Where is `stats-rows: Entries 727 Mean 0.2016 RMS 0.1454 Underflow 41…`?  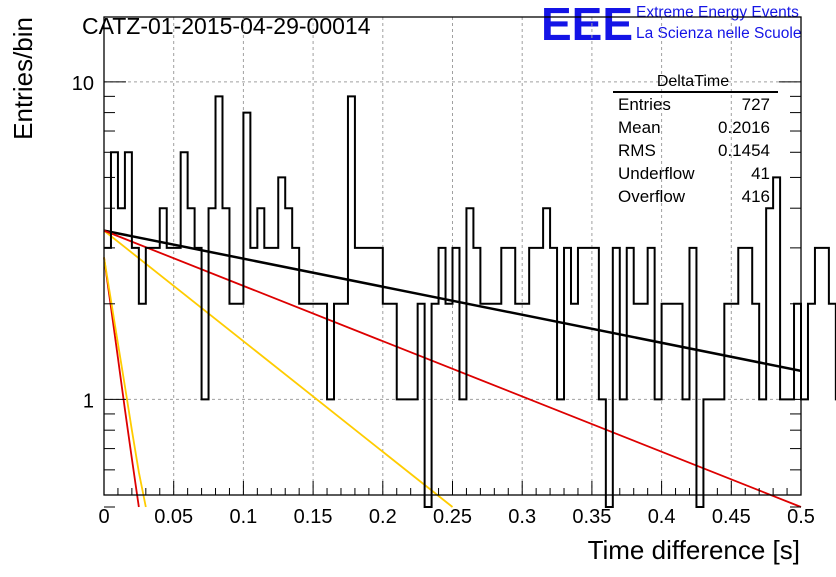 stats-rows: Entries 727 Mean 0.2016 RMS 0.1454 Underflow 41… is located at coordinates (694, 150).